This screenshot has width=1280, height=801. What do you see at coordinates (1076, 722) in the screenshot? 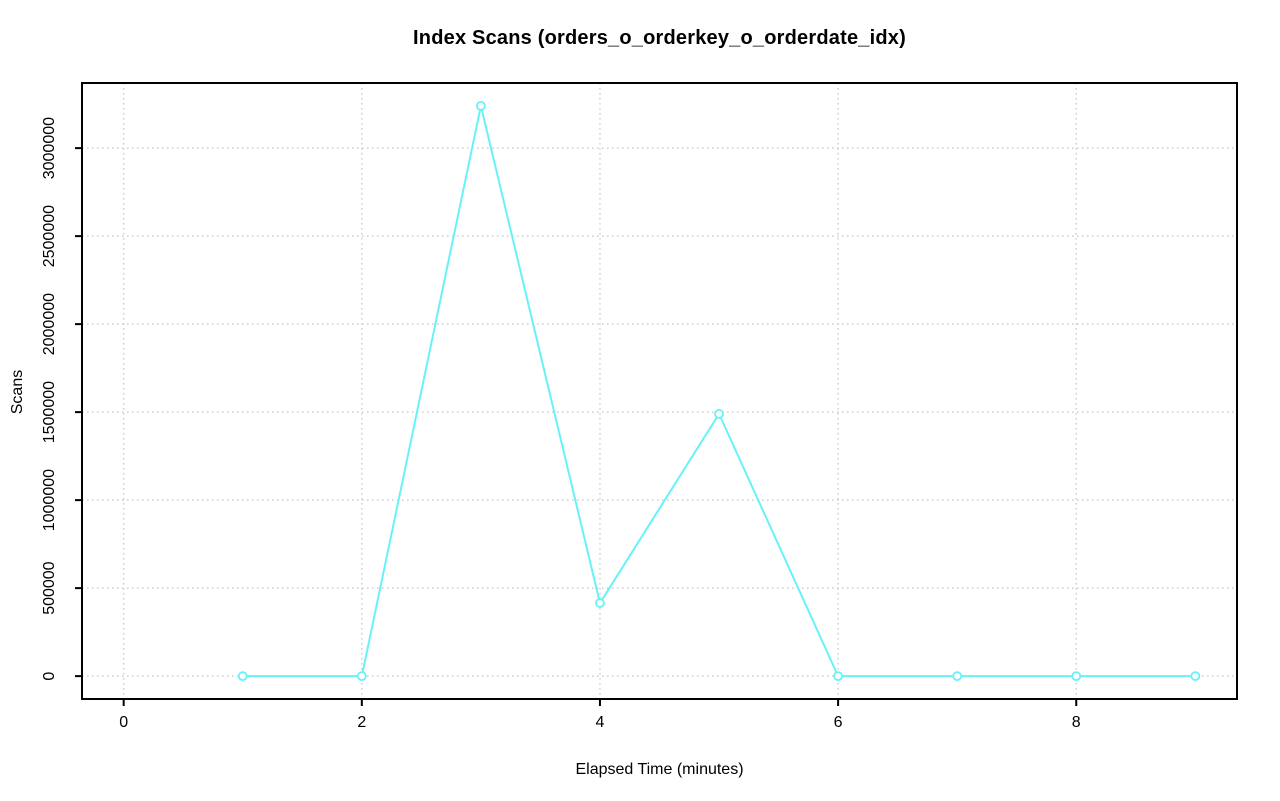
I see `x-tick-label: 8` at bounding box center [1076, 722].